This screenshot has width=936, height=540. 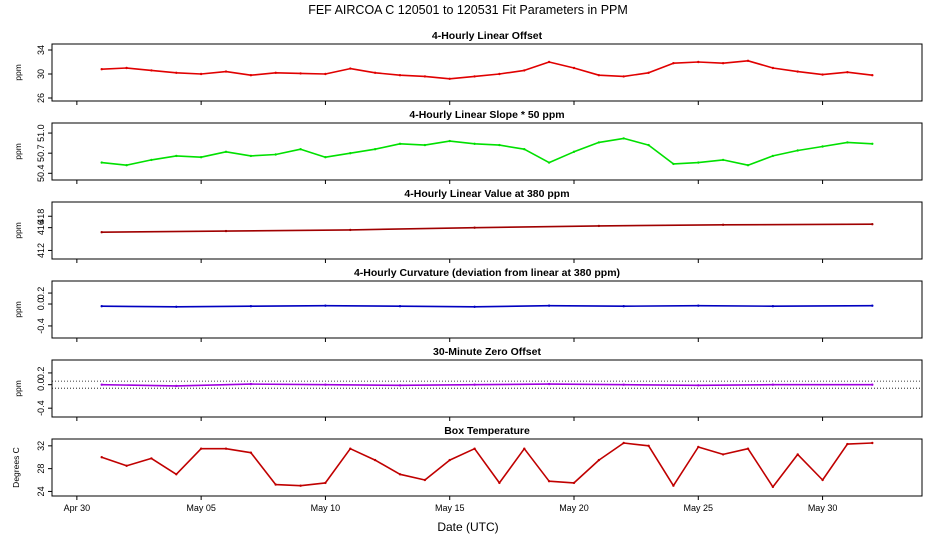 I want to click on panel-5: 30-Minute Zero Offset ppm -0.4 0.00.2, so click(x=468, y=383).